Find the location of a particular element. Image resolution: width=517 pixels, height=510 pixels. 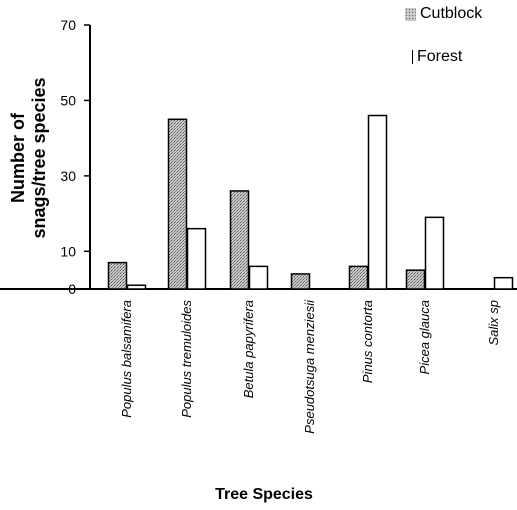

category-label: Populus tremuloides is located at coordinates (186, 359).